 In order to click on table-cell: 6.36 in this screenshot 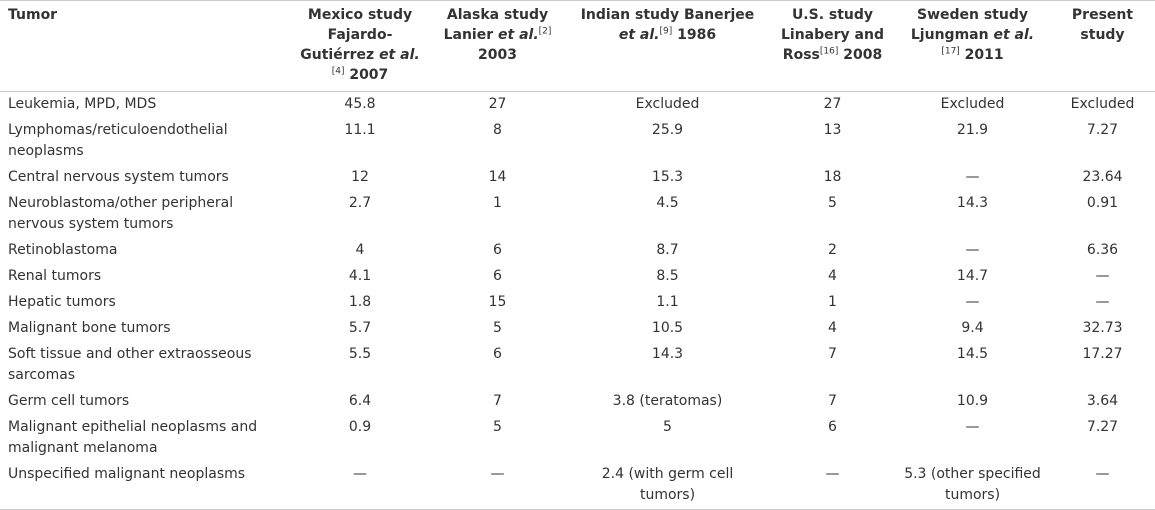, I will do `click(1102, 250)`.